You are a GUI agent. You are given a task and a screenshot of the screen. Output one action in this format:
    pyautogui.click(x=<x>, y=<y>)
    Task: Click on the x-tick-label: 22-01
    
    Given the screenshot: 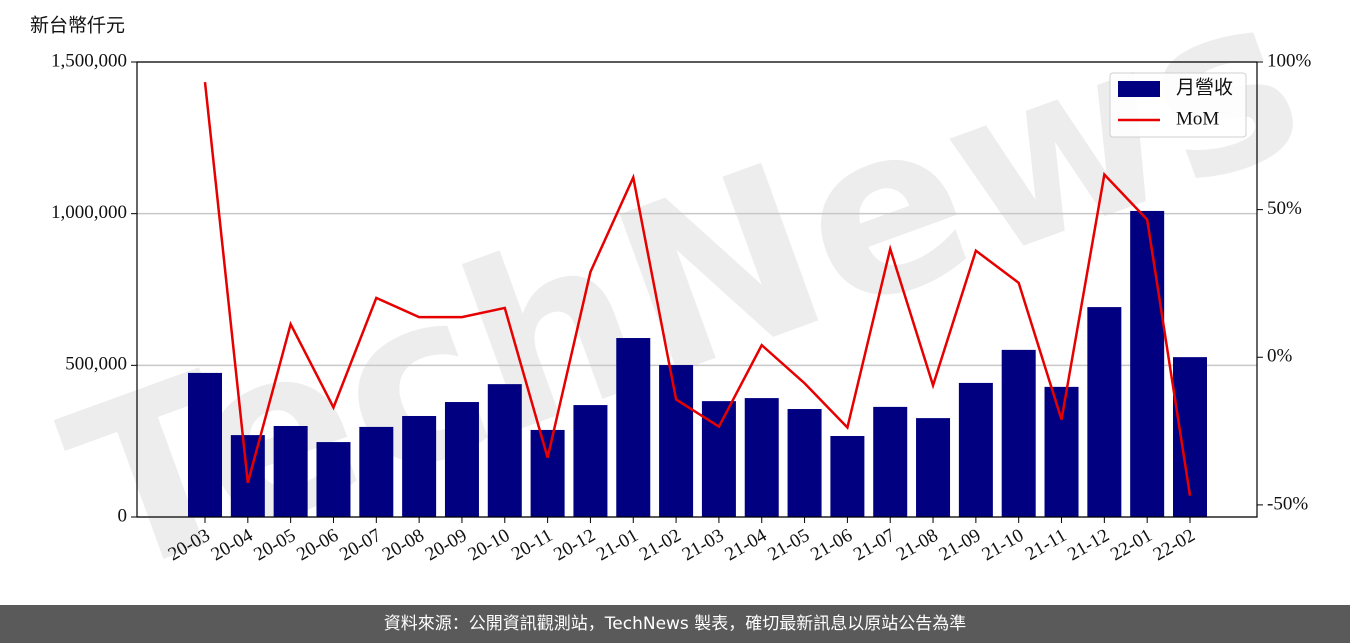 What is the action you would take?
    pyautogui.click(x=1131, y=545)
    